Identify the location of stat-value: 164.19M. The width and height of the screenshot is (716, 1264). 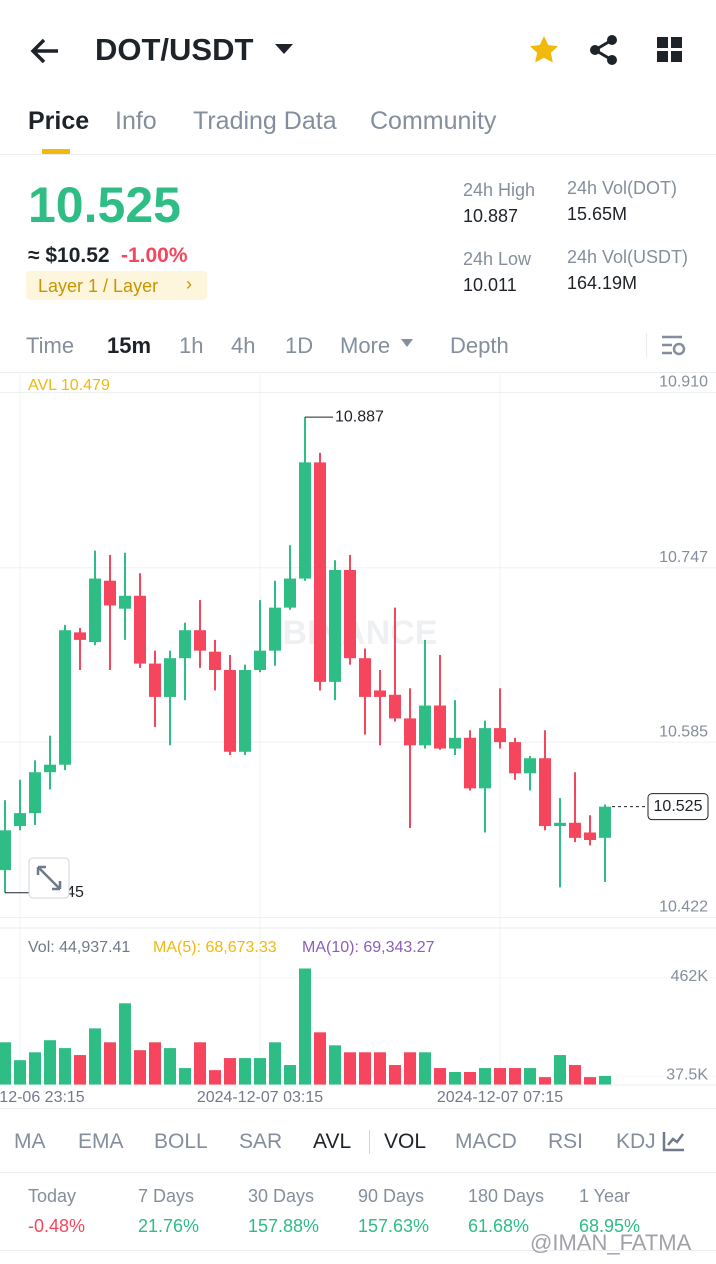
(602, 283).